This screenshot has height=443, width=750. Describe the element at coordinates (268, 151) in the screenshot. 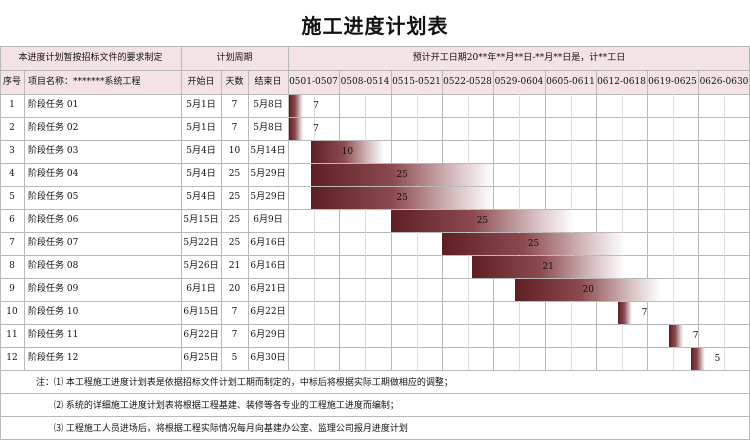

I see `row-end-date: 5月14日` at that location.